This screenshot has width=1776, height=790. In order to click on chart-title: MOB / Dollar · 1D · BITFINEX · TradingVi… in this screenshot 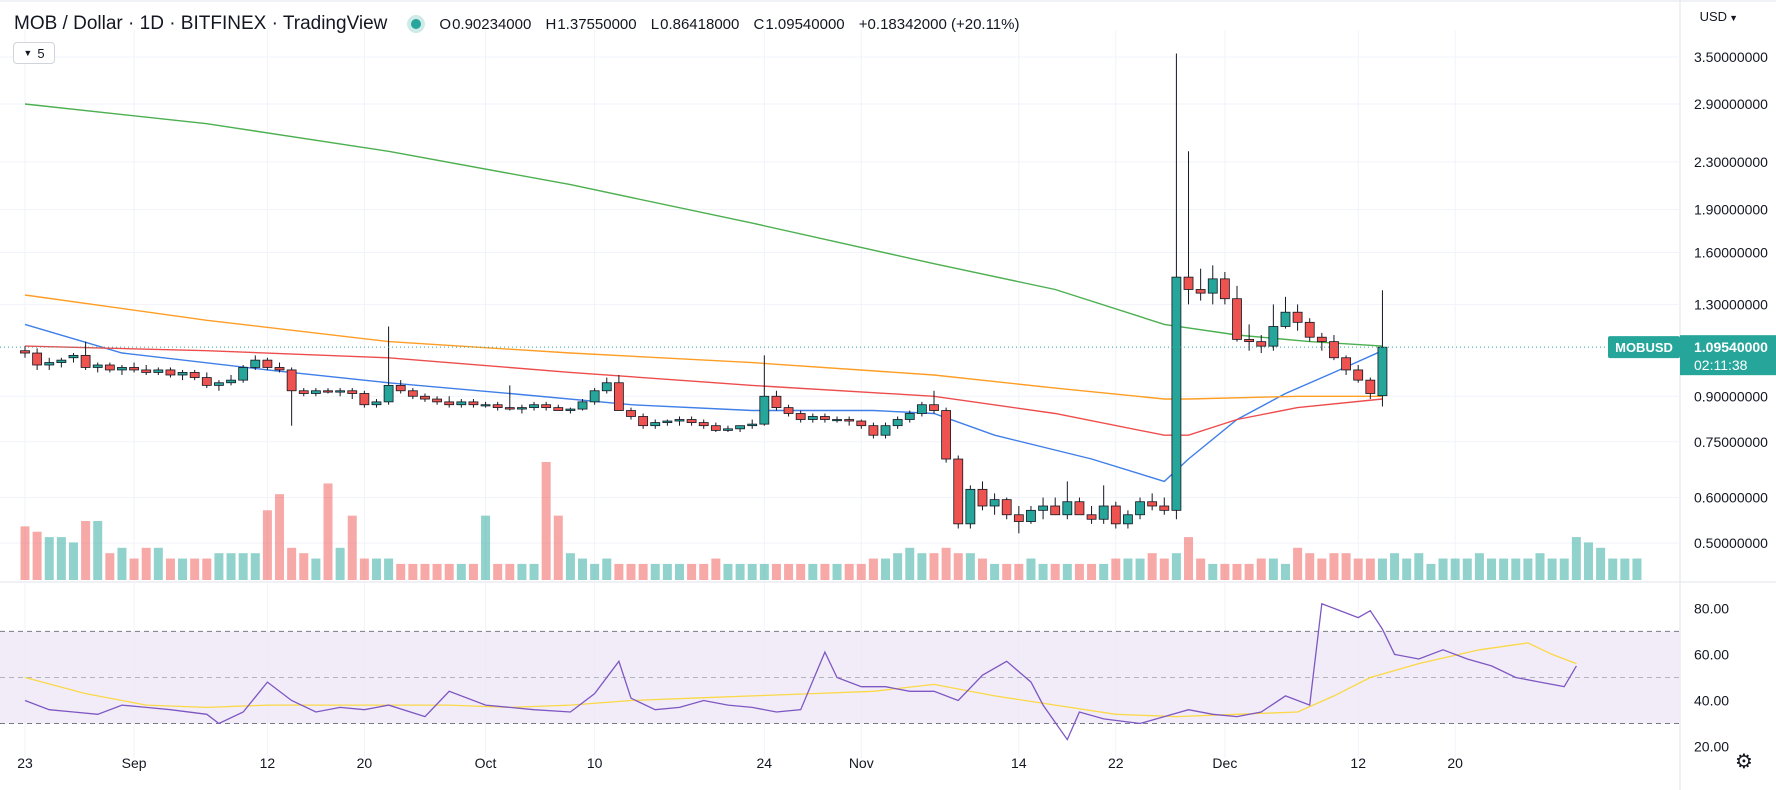, I will do `click(201, 23)`.